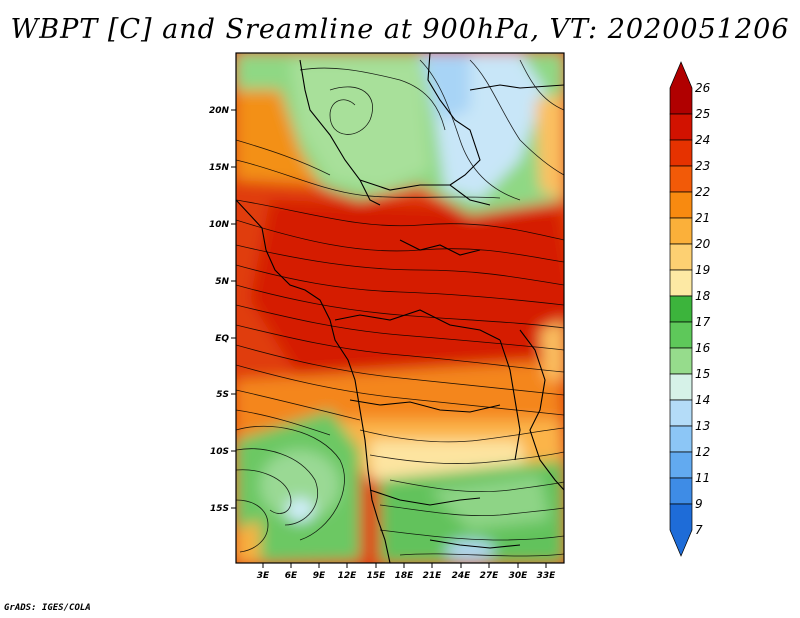 This screenshot has height=618, width=800. Describe the element at coordinates (219, 225) in the screenshot. I see `lat-label: 10N` at that location.